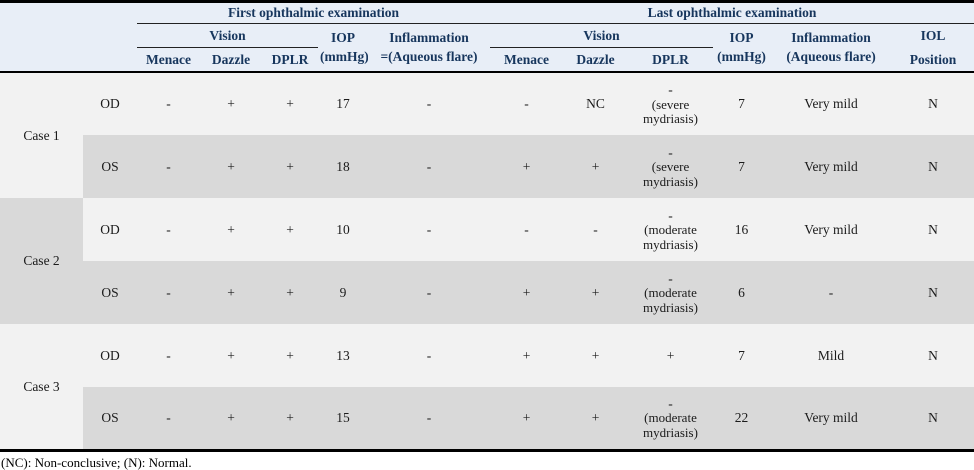 The height and width of the screenshot is (470, 974). I want to click on dplr-header-first: DPLR, so click(290, 60).